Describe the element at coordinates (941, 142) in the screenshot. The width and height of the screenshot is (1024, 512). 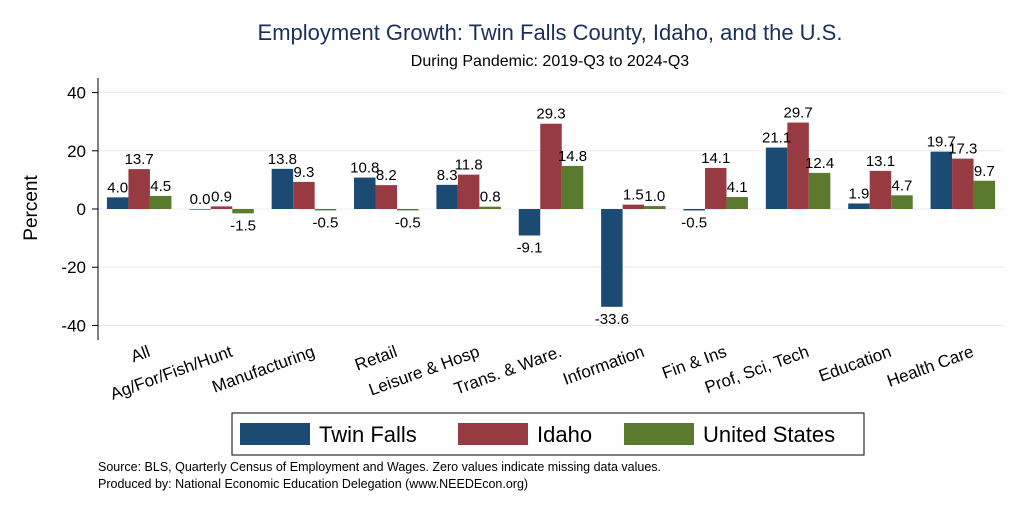
I see `value-label: 19.7` at that location.